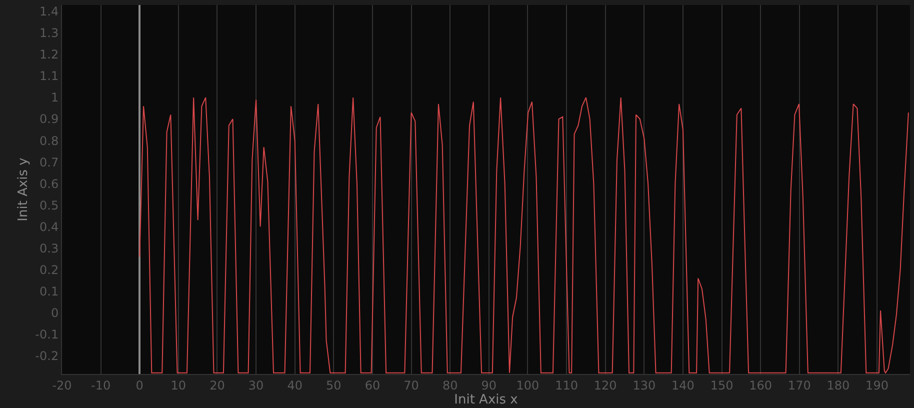  What do you see at coordinates (486, 400) in the screenshot?
I see `x-axis-title: Init Axis x` at bounding box center [486, 400].